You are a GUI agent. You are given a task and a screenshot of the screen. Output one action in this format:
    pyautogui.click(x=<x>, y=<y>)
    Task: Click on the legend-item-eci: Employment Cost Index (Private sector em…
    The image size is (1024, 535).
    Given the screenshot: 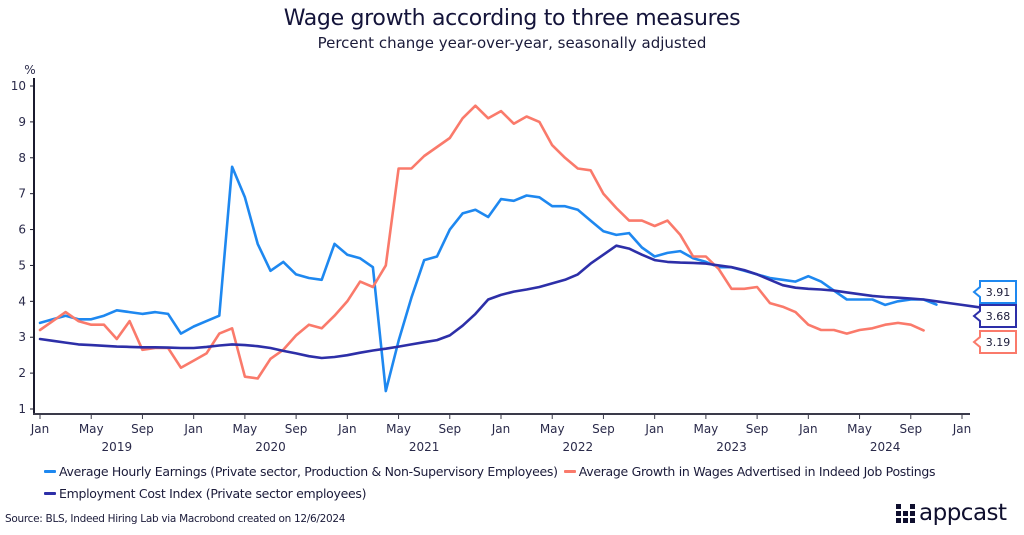 What is the action you would take?
    pyautogui.click(x=205, y=493)
    